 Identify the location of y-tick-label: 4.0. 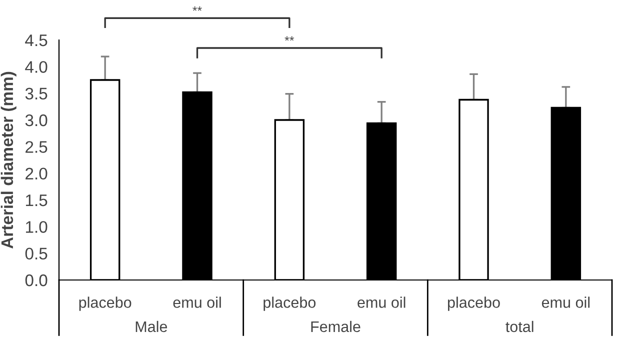
(36, 67).